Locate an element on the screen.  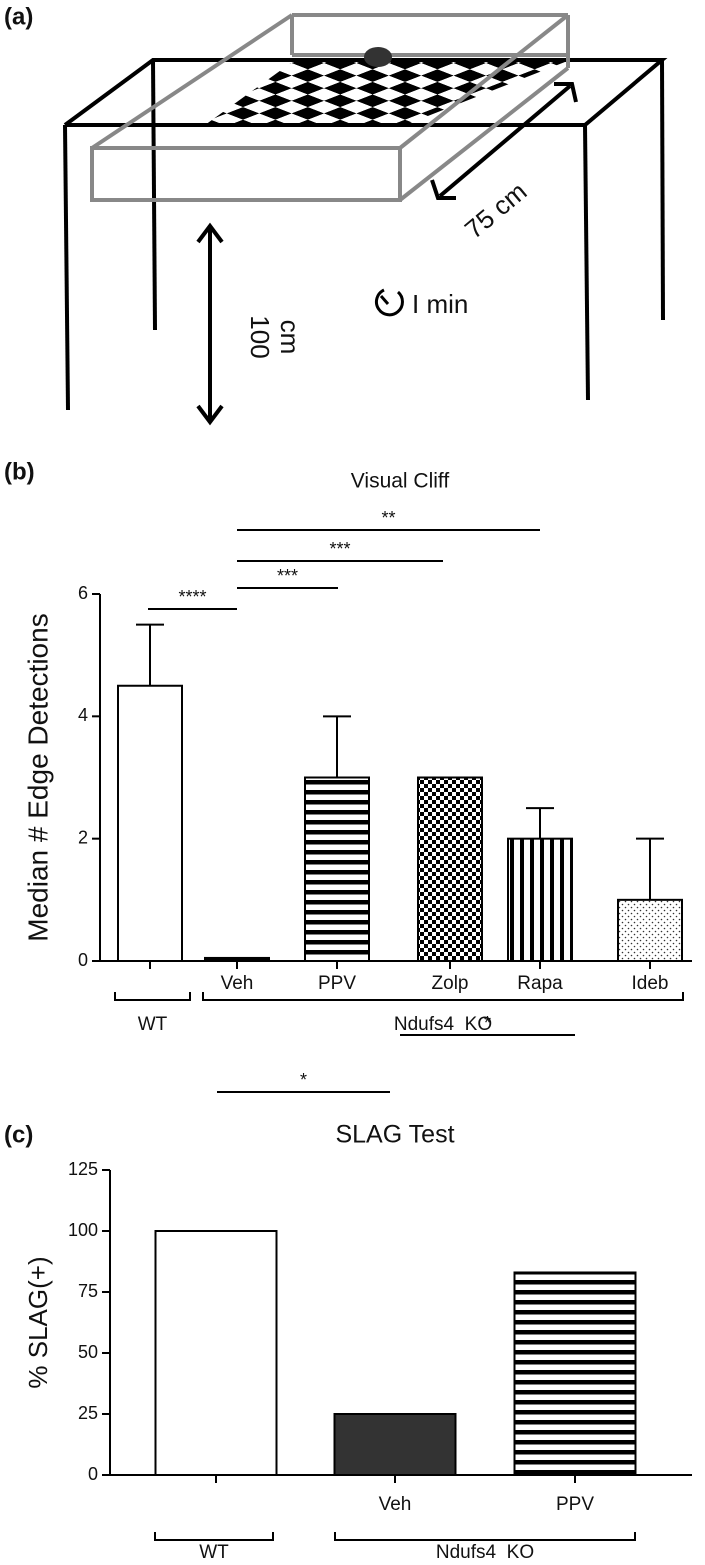
height-label: 100 is located at coordinates (260, 336).